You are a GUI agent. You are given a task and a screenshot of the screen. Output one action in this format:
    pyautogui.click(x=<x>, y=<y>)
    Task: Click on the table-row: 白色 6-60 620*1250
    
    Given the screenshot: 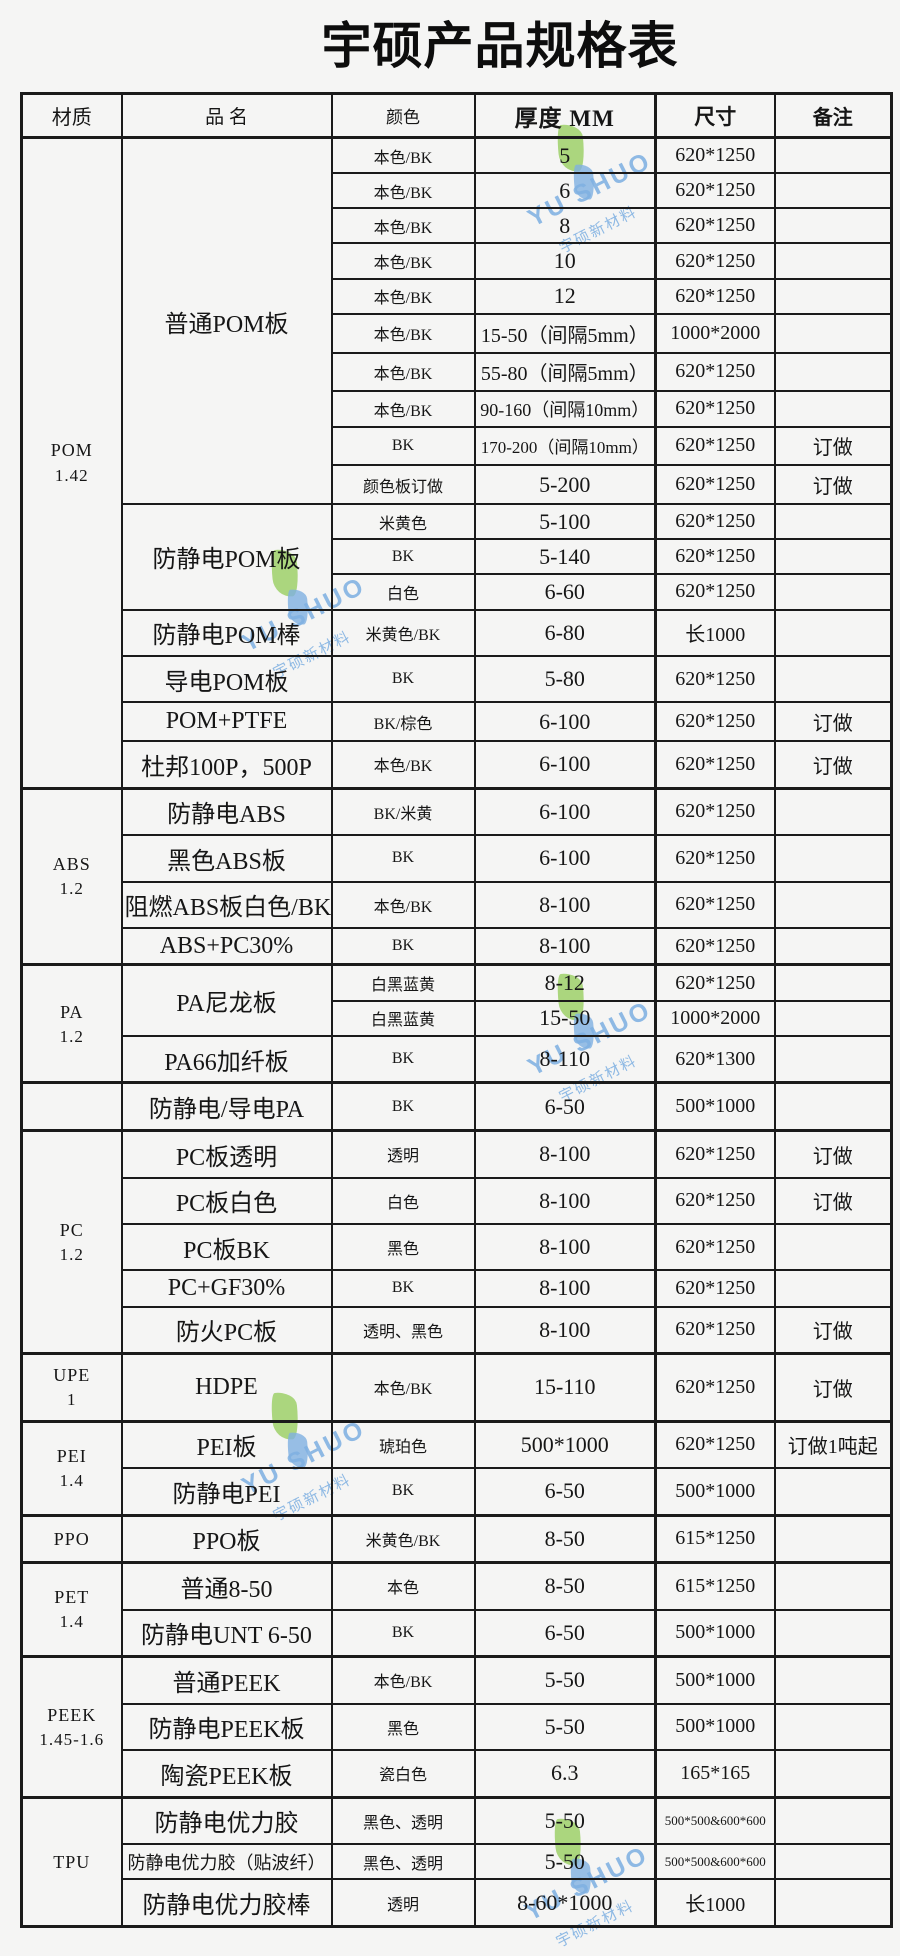 What is the action you would take?
    pyautogui.click(x=457, y=592)
    